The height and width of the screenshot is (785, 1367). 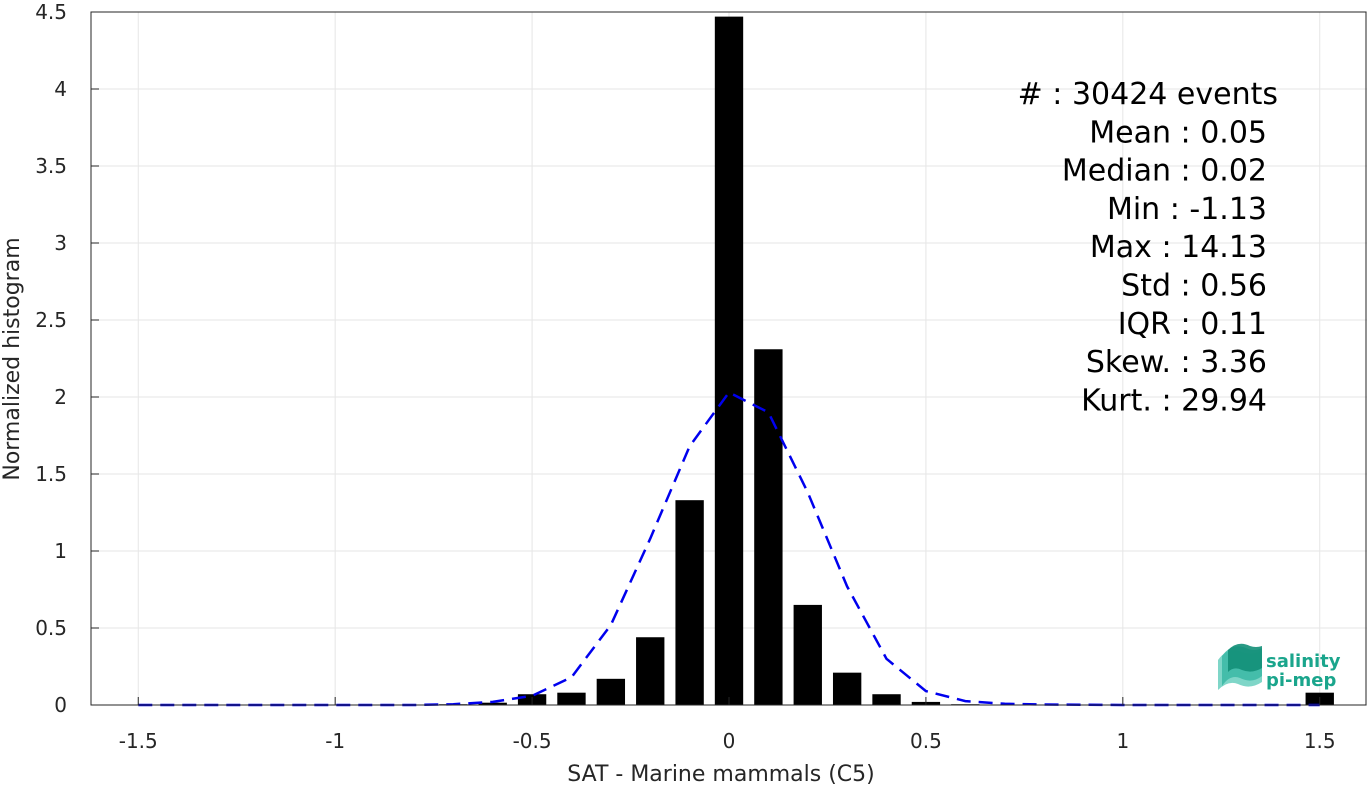 I want to click on y-tick-label: 4.5, so click(x=51, y=12).